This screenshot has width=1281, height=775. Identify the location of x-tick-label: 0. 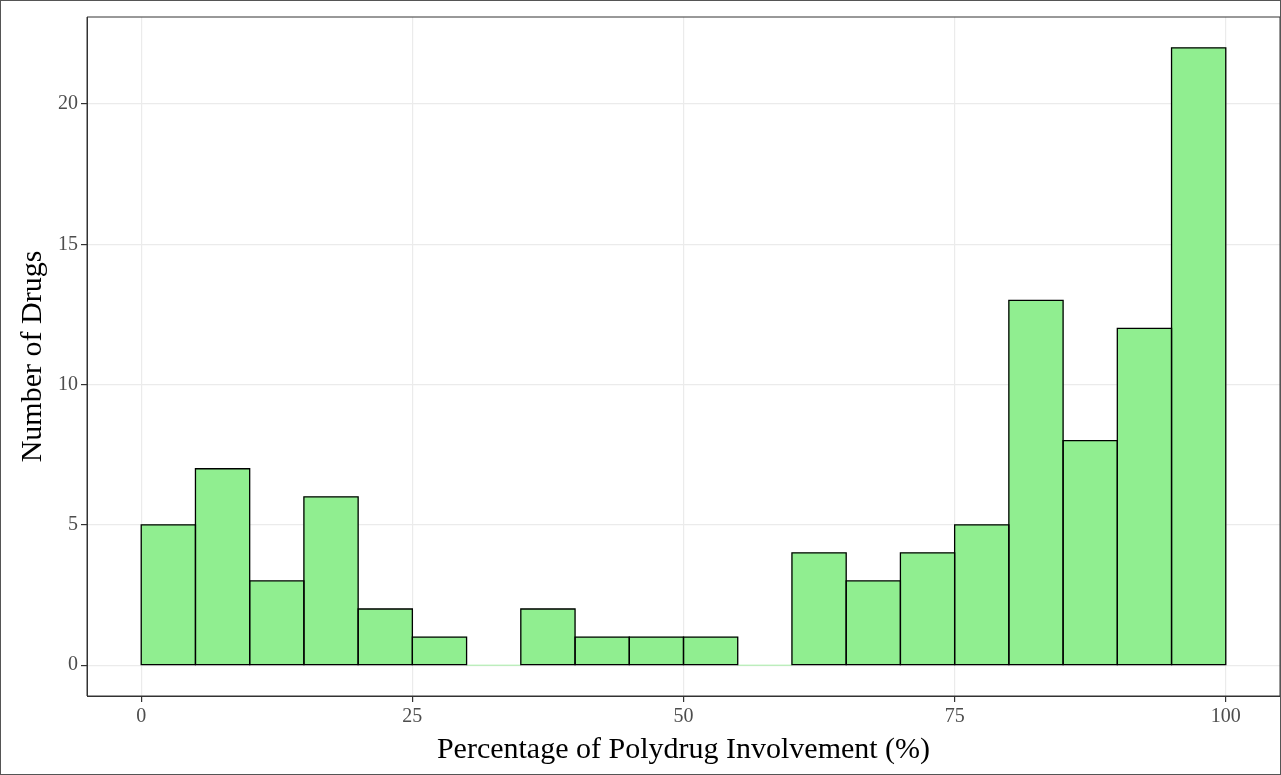
(141, 715).